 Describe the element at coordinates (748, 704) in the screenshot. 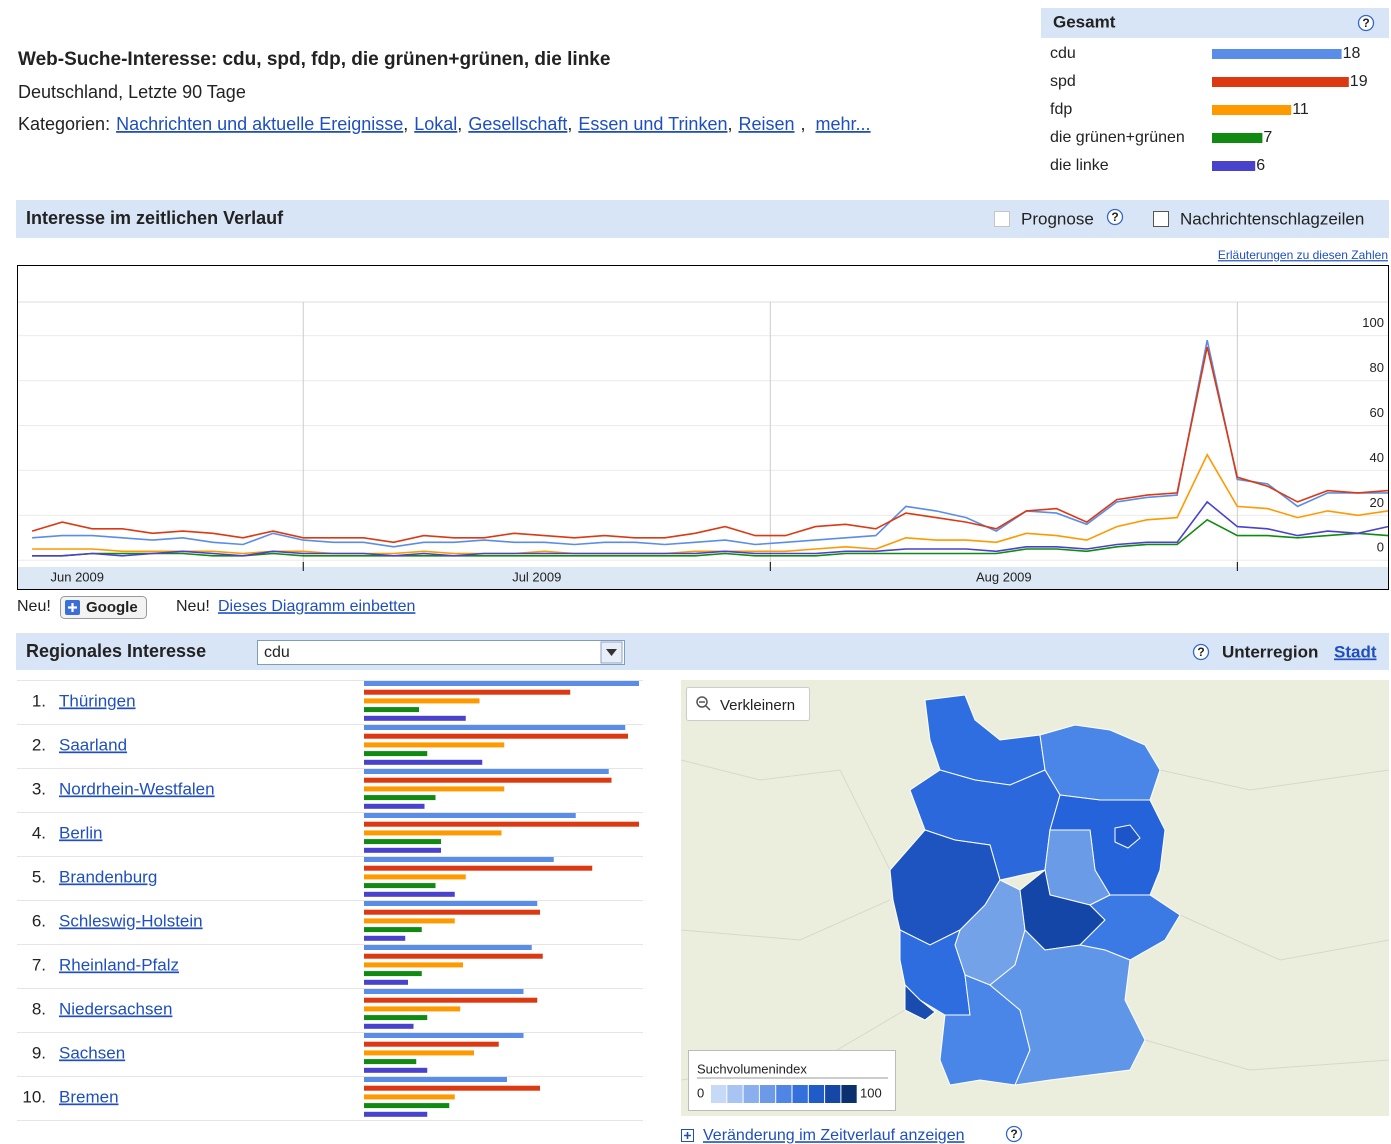

I see `zoom-out-button` at that location.